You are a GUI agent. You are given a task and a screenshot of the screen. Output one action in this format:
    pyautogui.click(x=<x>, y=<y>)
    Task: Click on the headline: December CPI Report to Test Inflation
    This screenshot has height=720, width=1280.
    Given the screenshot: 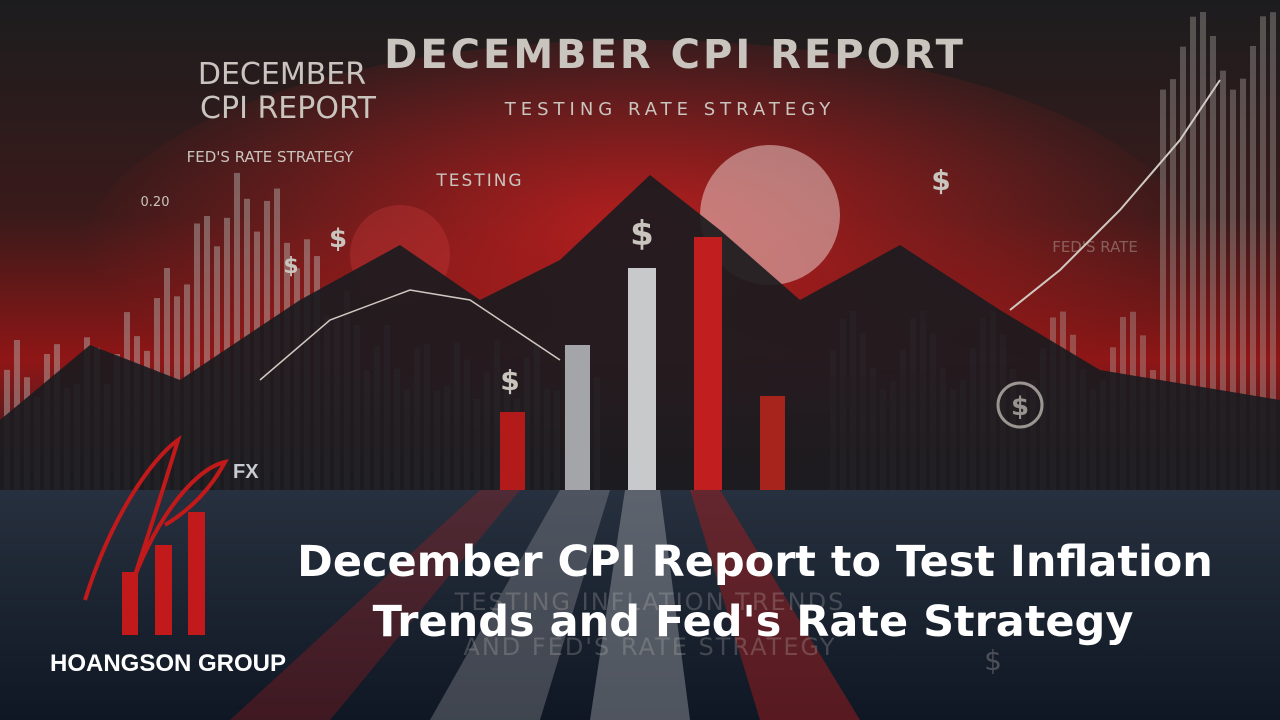 What is the action you would take?
    pyautogui.click(x=755, y=562)
    